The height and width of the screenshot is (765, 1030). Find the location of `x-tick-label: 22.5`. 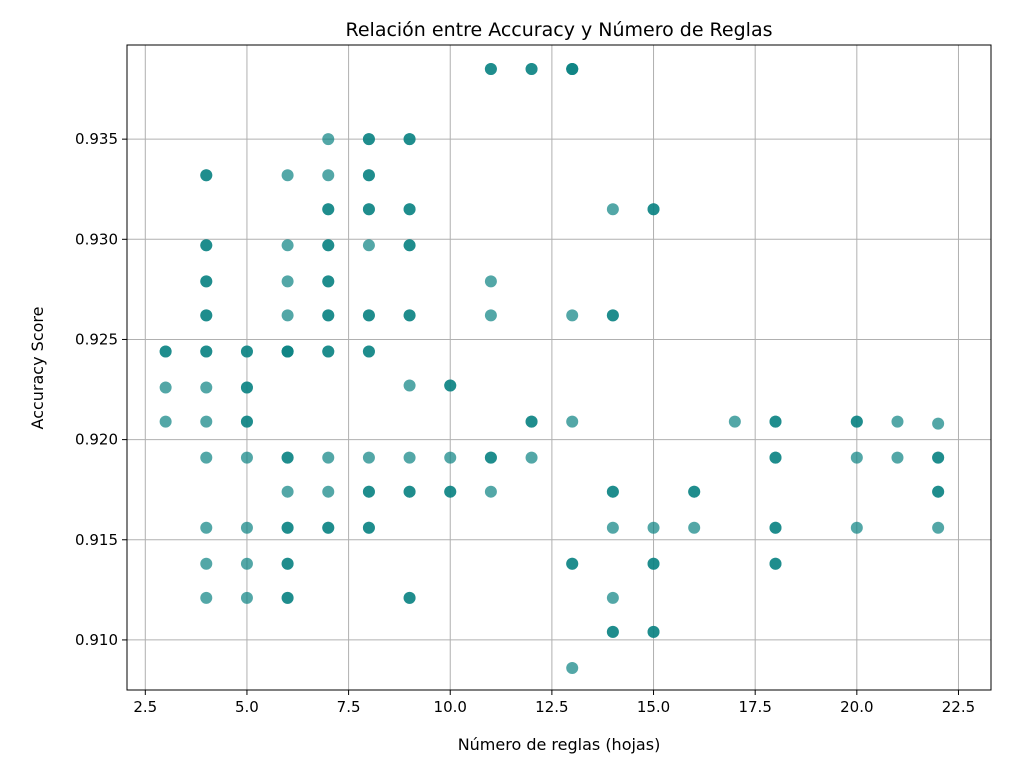

x-tick-label: 22.5 is located at coordinates (958, 707).